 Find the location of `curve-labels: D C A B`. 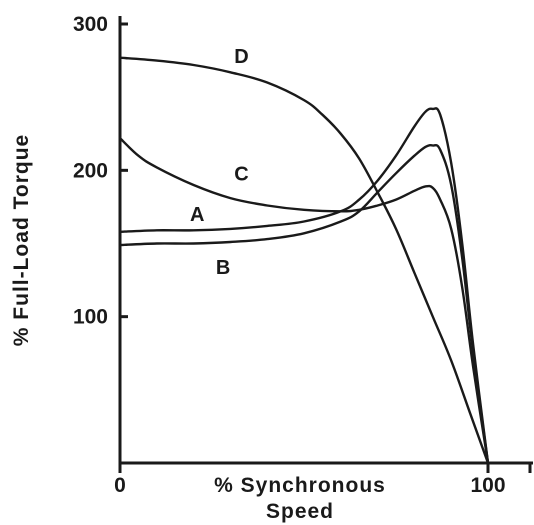

curve-labels: D C A B is located at coordinates (219, 162).